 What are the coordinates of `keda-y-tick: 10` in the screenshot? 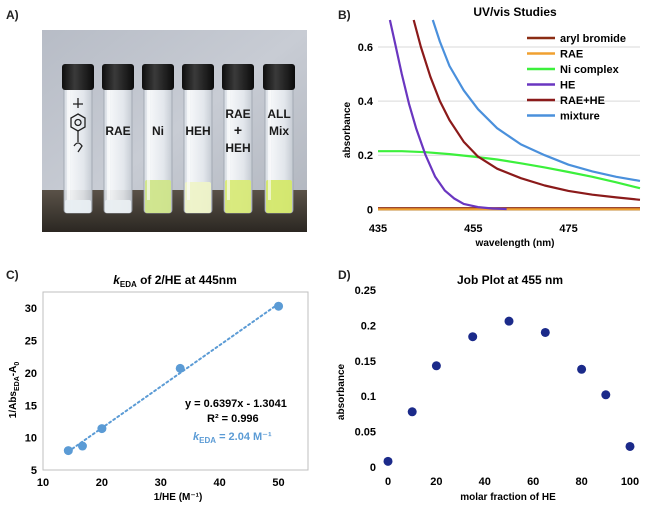 It's located at (31, 439).